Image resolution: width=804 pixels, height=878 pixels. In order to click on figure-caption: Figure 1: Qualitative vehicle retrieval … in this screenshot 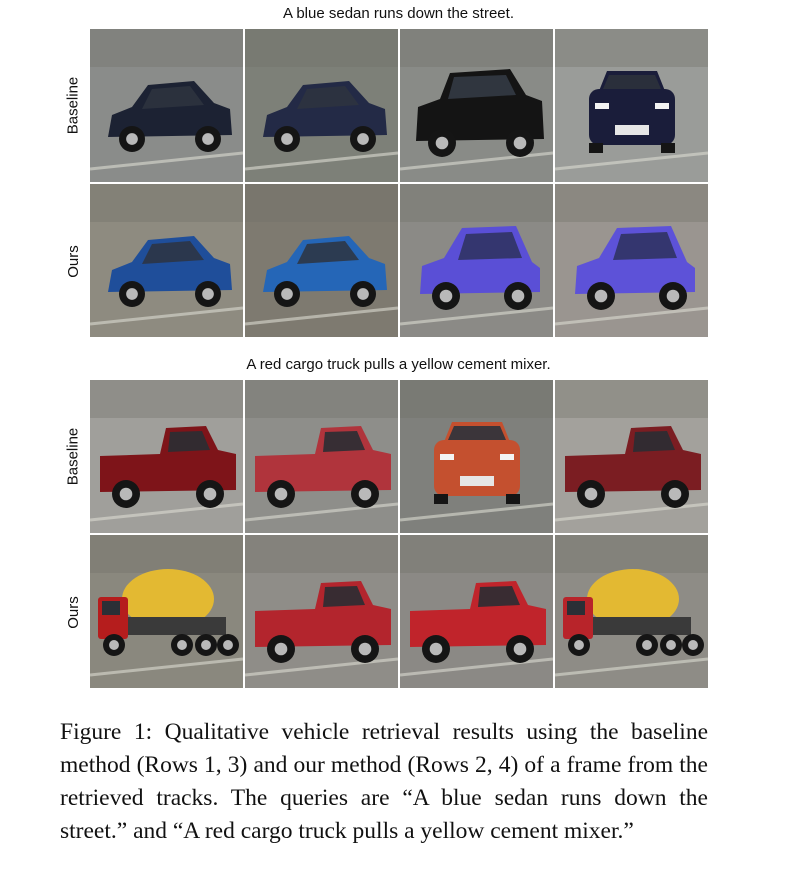, I will do `click(384, 781)`.